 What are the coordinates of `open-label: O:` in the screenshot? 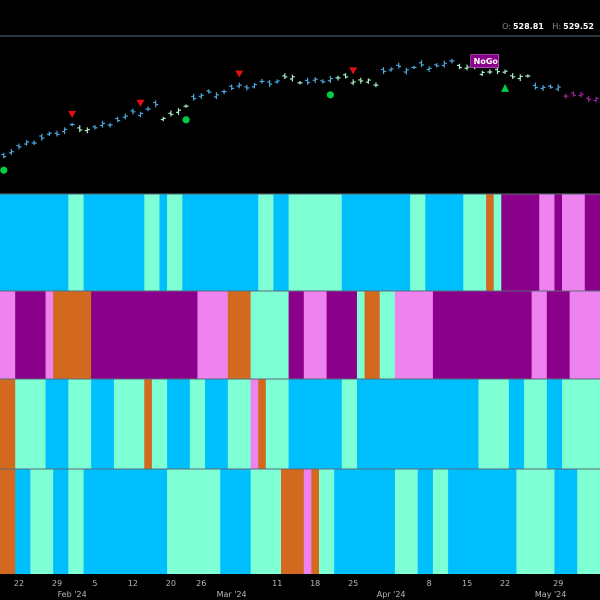 It's located at (506, 26).